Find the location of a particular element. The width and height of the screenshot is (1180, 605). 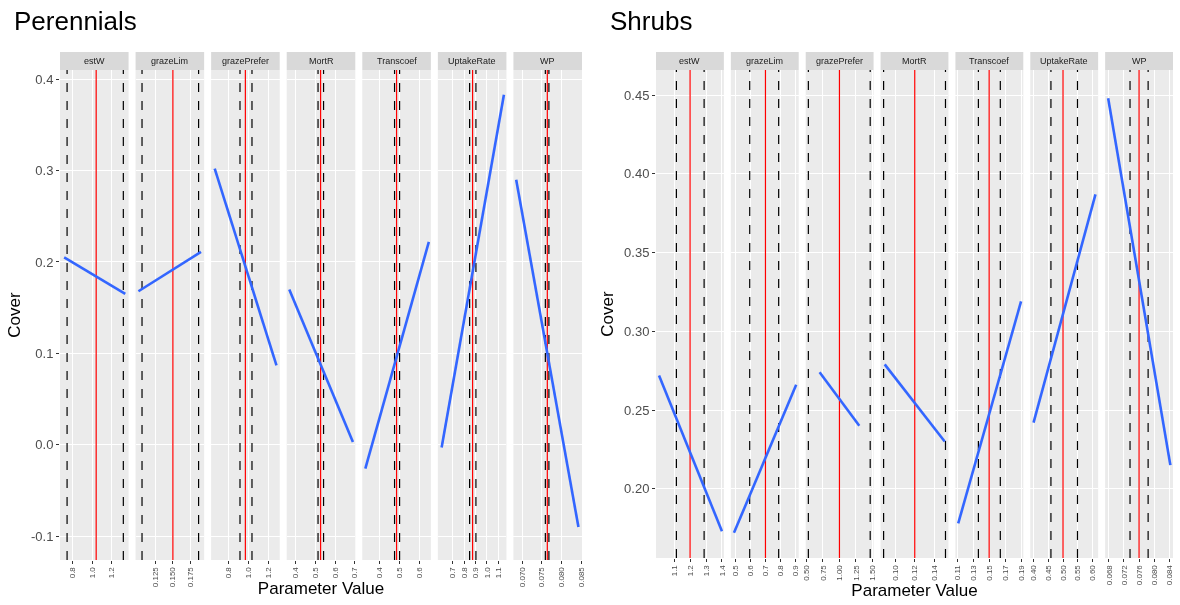

y-tick-label: 0.30 is located at coordinates (637, 331).